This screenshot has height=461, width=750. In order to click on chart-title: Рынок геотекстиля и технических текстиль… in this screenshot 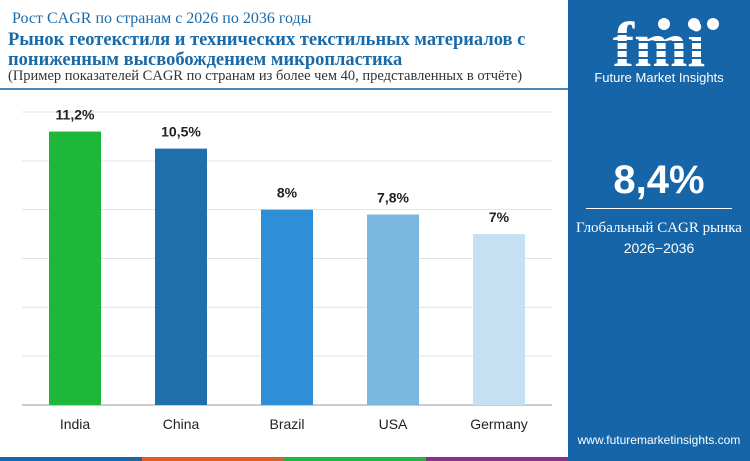, I will do `click(267, 50)`.